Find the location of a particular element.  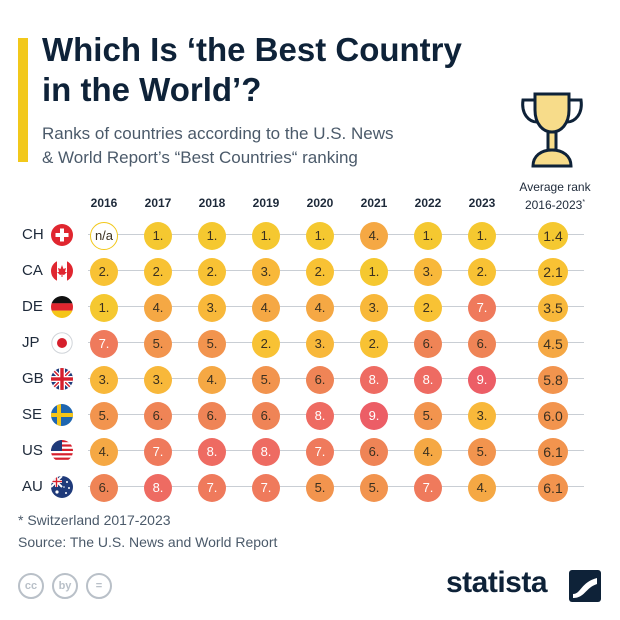

year-header-2022: 2022 is located at coordinates (428, 203).